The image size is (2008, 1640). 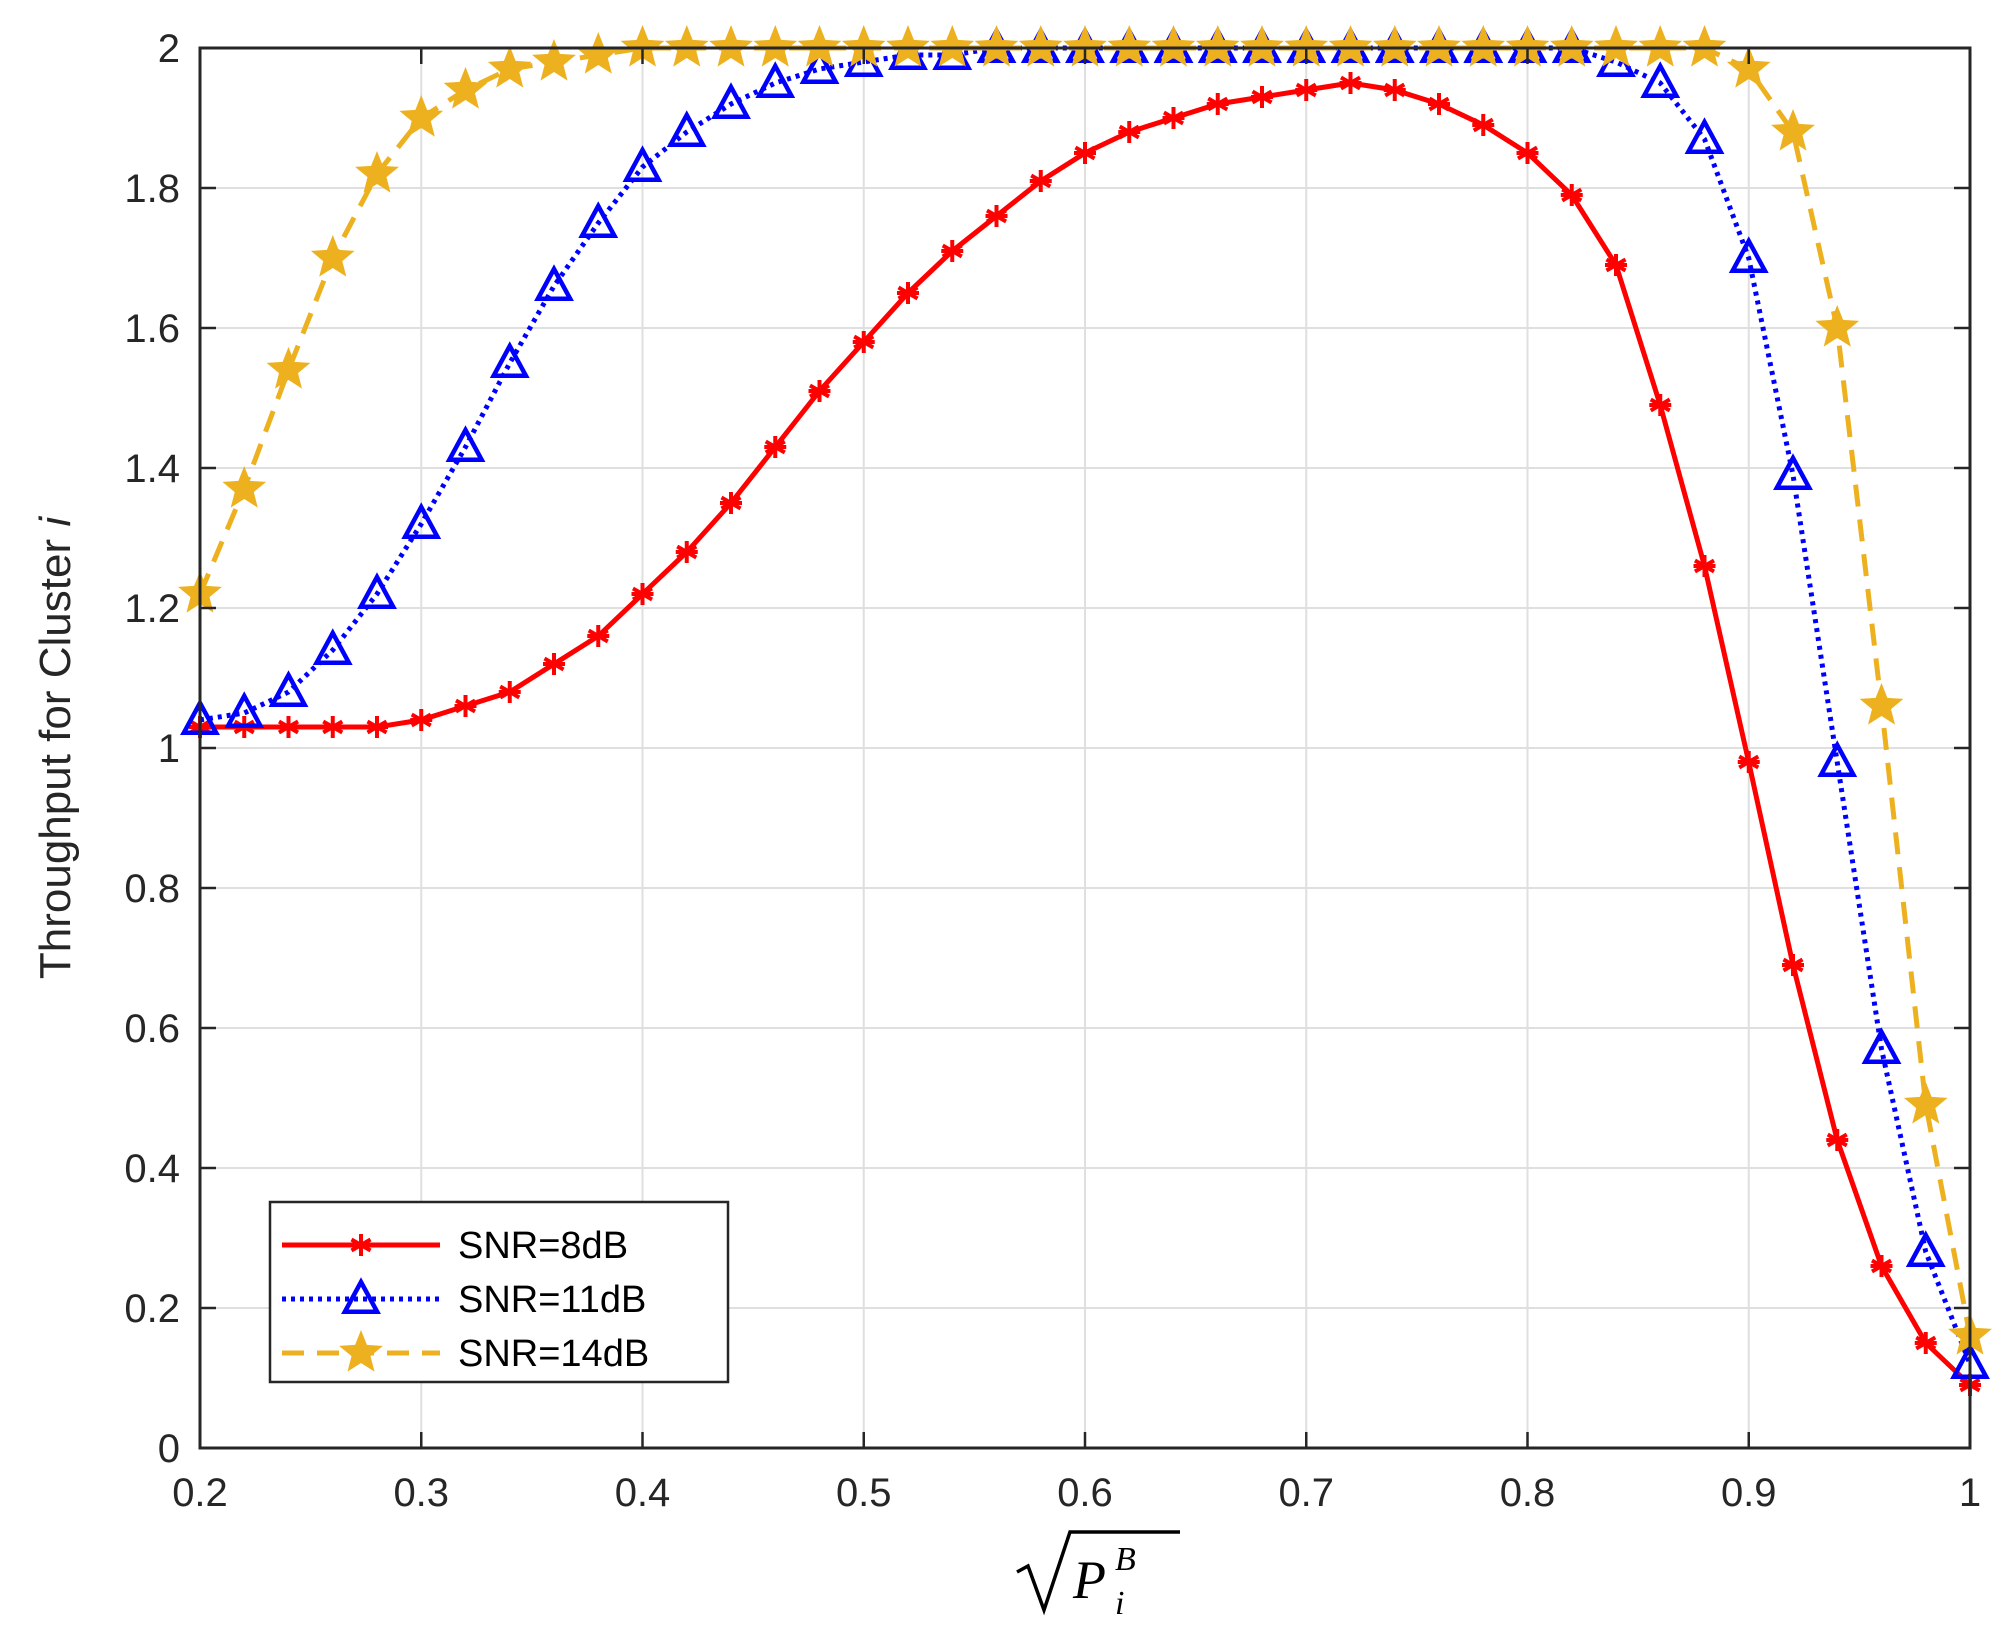 I want to click on legend-label: SNR=8dB, so click(x=543, y=1246).